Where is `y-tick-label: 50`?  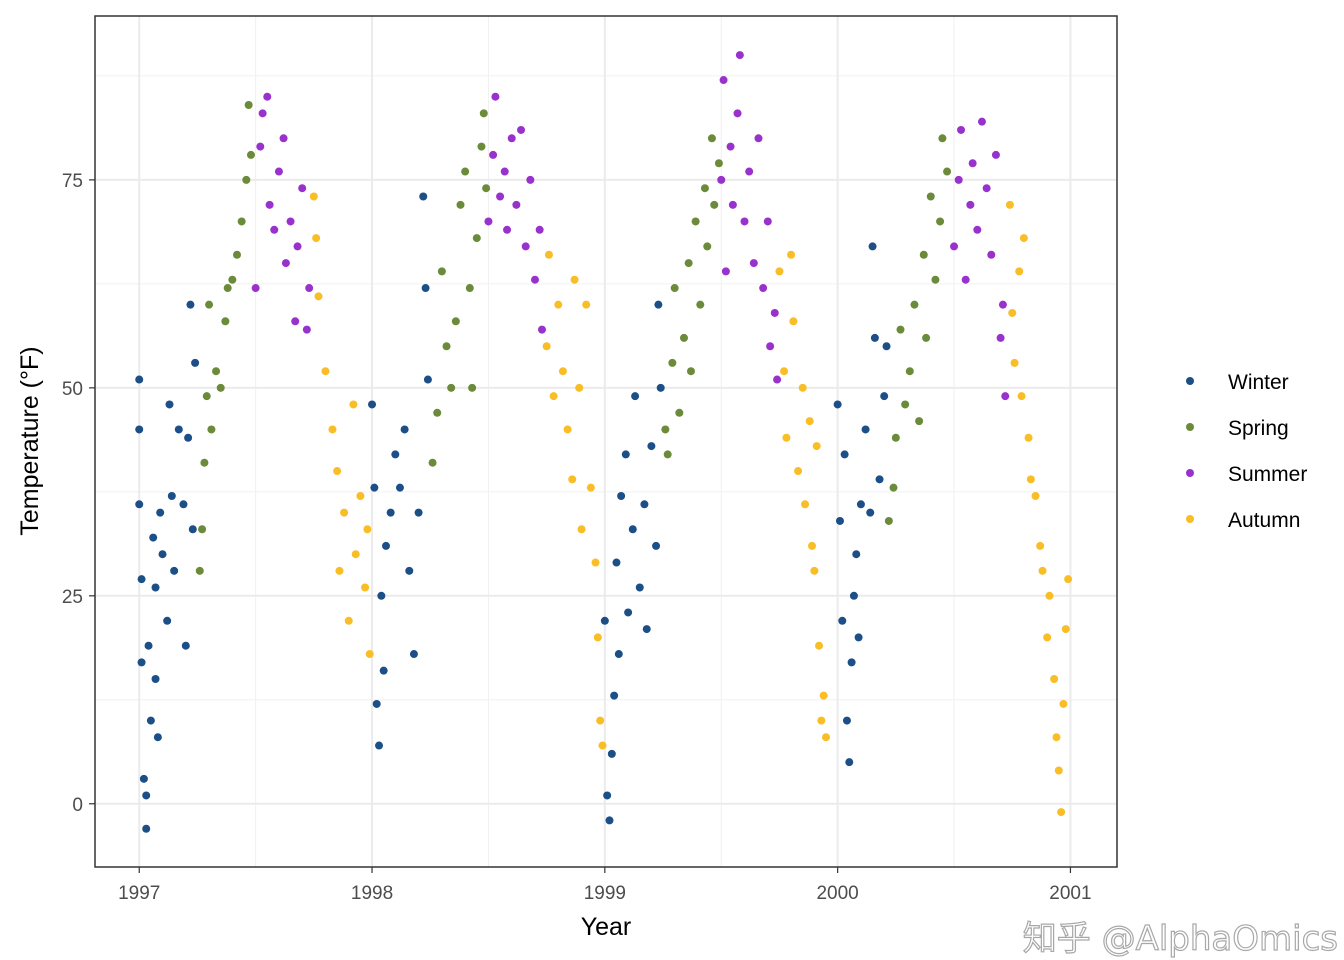 y-tick-label: 50 is located at coordinates (72, 389).